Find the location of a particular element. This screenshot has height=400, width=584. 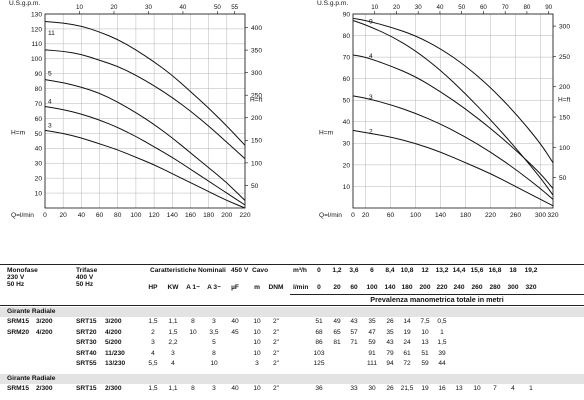

right-tick-label: 200 is located at coordinates (564, 87).